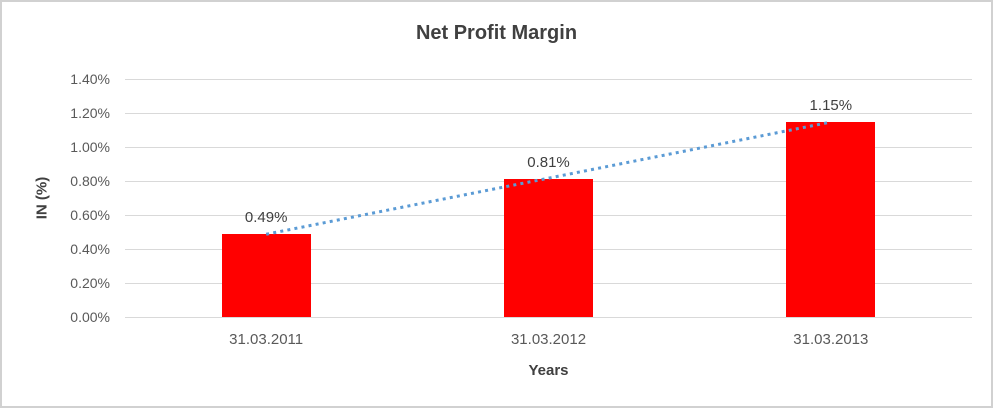 This screenshot has width=993, height=408. What do you see at coordinates (90, 79) in the screenshot?
I see `y-axis-tick-label: 1.40%` at bounding box center [90, 79].